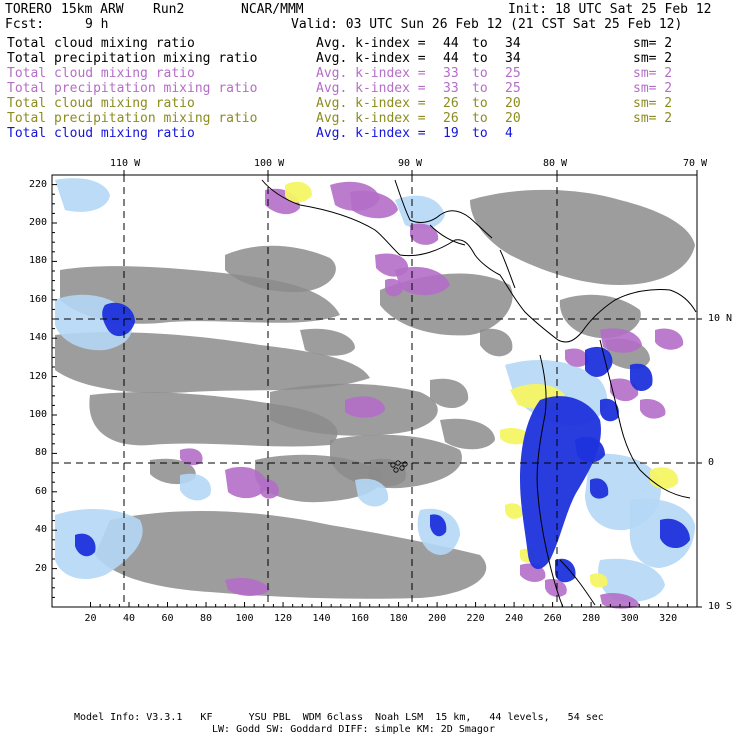  What do you see at coordinates (451, 133) in the screenshot?
I see `legend-from: 19` at bounding box center [451, 133].